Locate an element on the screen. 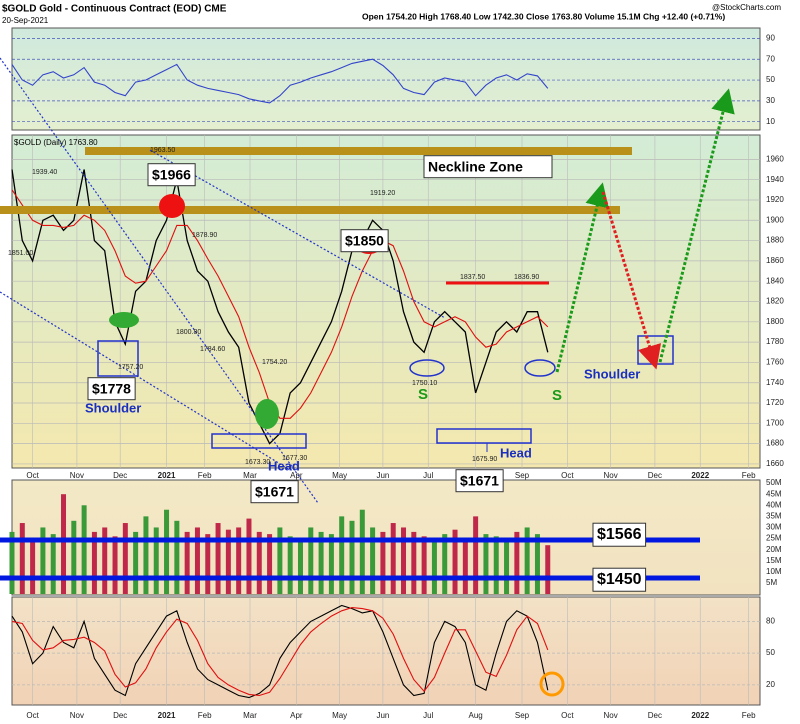 The image size is (800, 724). series-line is located at coordinates (280, 652).